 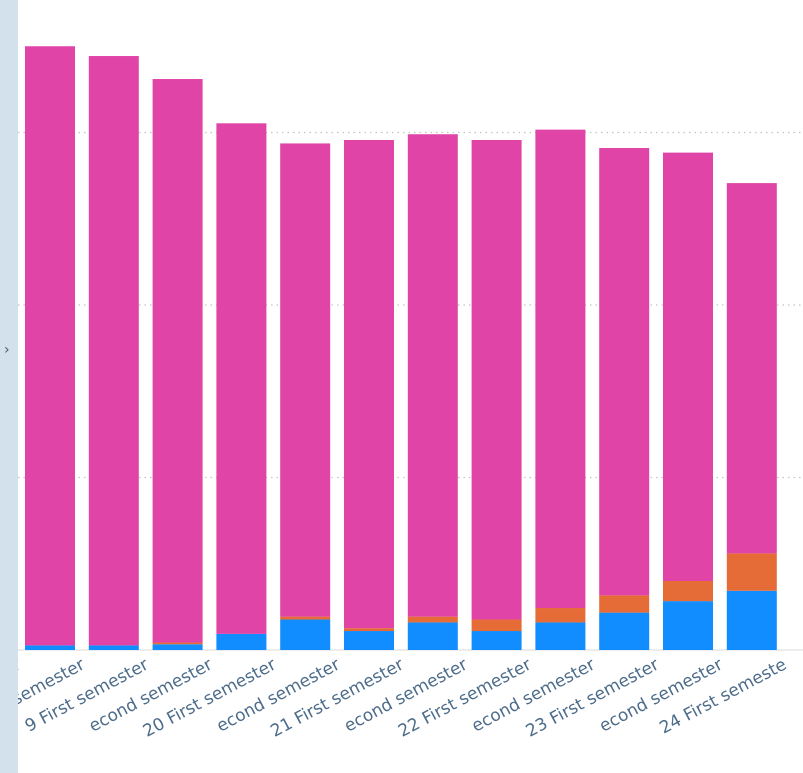 What do you see at coordinates (7, 350) in the screenshot?
I see `collapse-chevron-icon: ›` at bounding box center [7, 350].